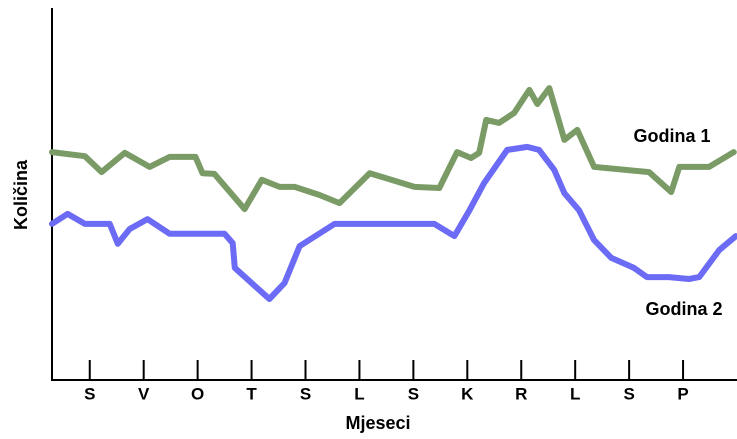 Image resolution: width=737 pixels, height=439 pixels. I want to click on series-label: Godina 1, so click(671, 136).